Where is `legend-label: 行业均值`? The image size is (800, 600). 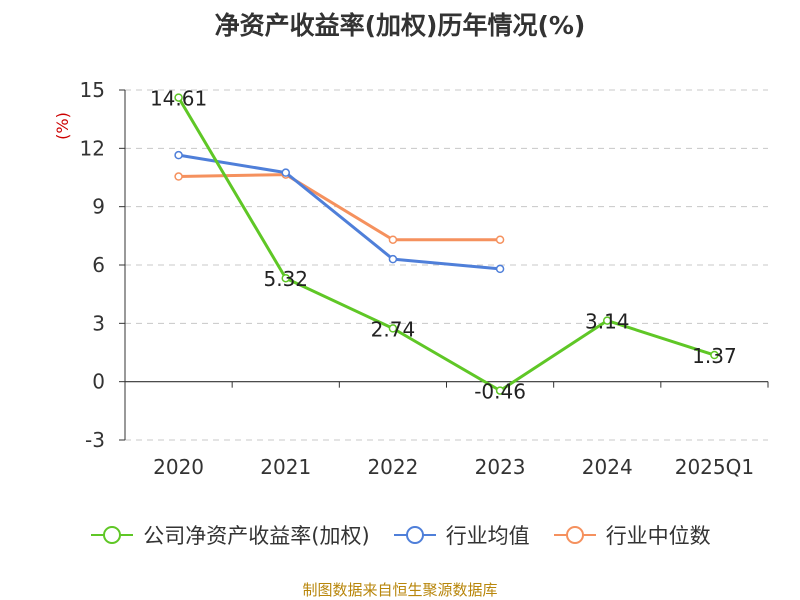
legend-label: 行业均值 is located at coordinates (487, 536).